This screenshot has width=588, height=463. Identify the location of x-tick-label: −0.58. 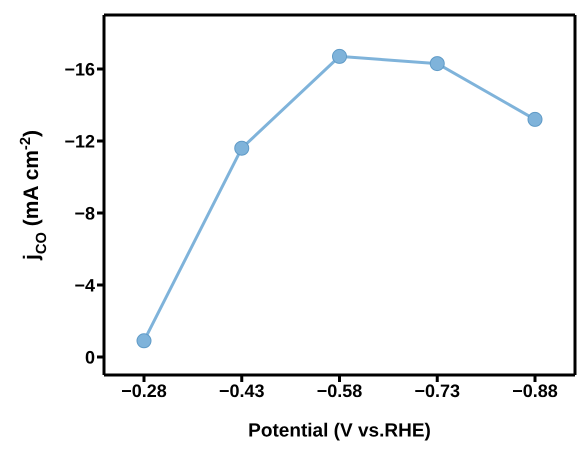
(339, 390).